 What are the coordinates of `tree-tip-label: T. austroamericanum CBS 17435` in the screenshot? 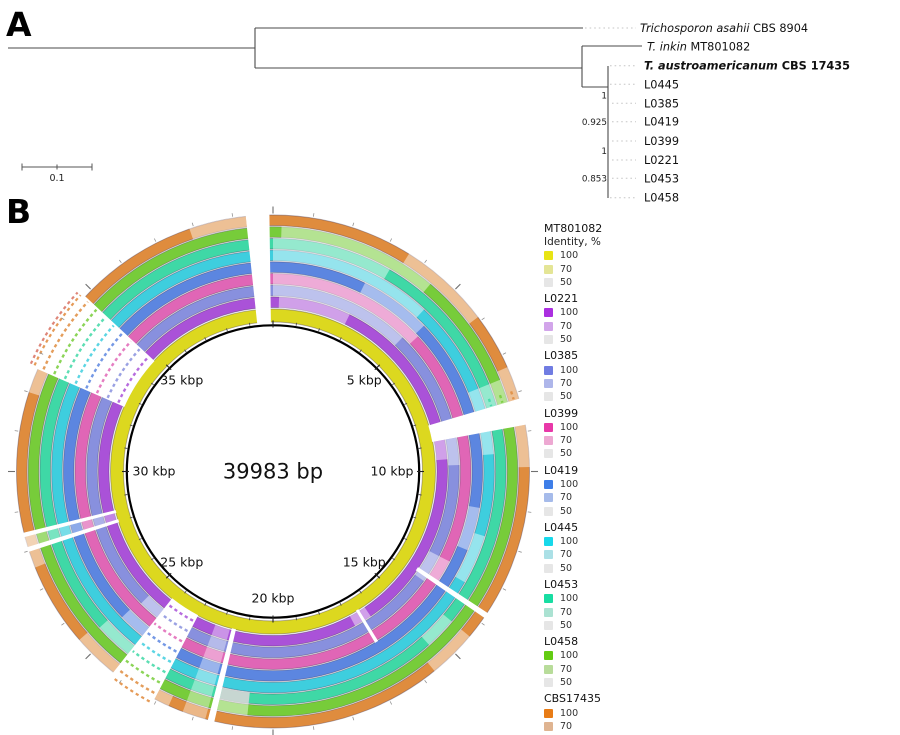 It's located at (747, 66).